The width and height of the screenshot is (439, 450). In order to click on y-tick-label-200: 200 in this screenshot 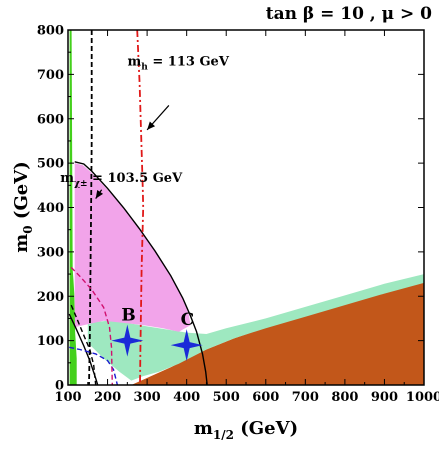, I will do `click(50, 297)`.